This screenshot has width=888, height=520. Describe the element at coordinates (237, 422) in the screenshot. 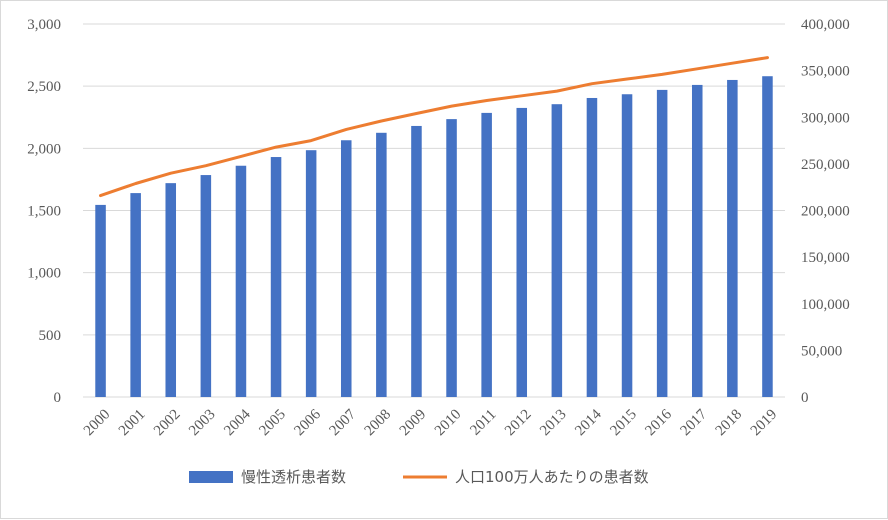

I see `x-tick-label: 2004` at that location.